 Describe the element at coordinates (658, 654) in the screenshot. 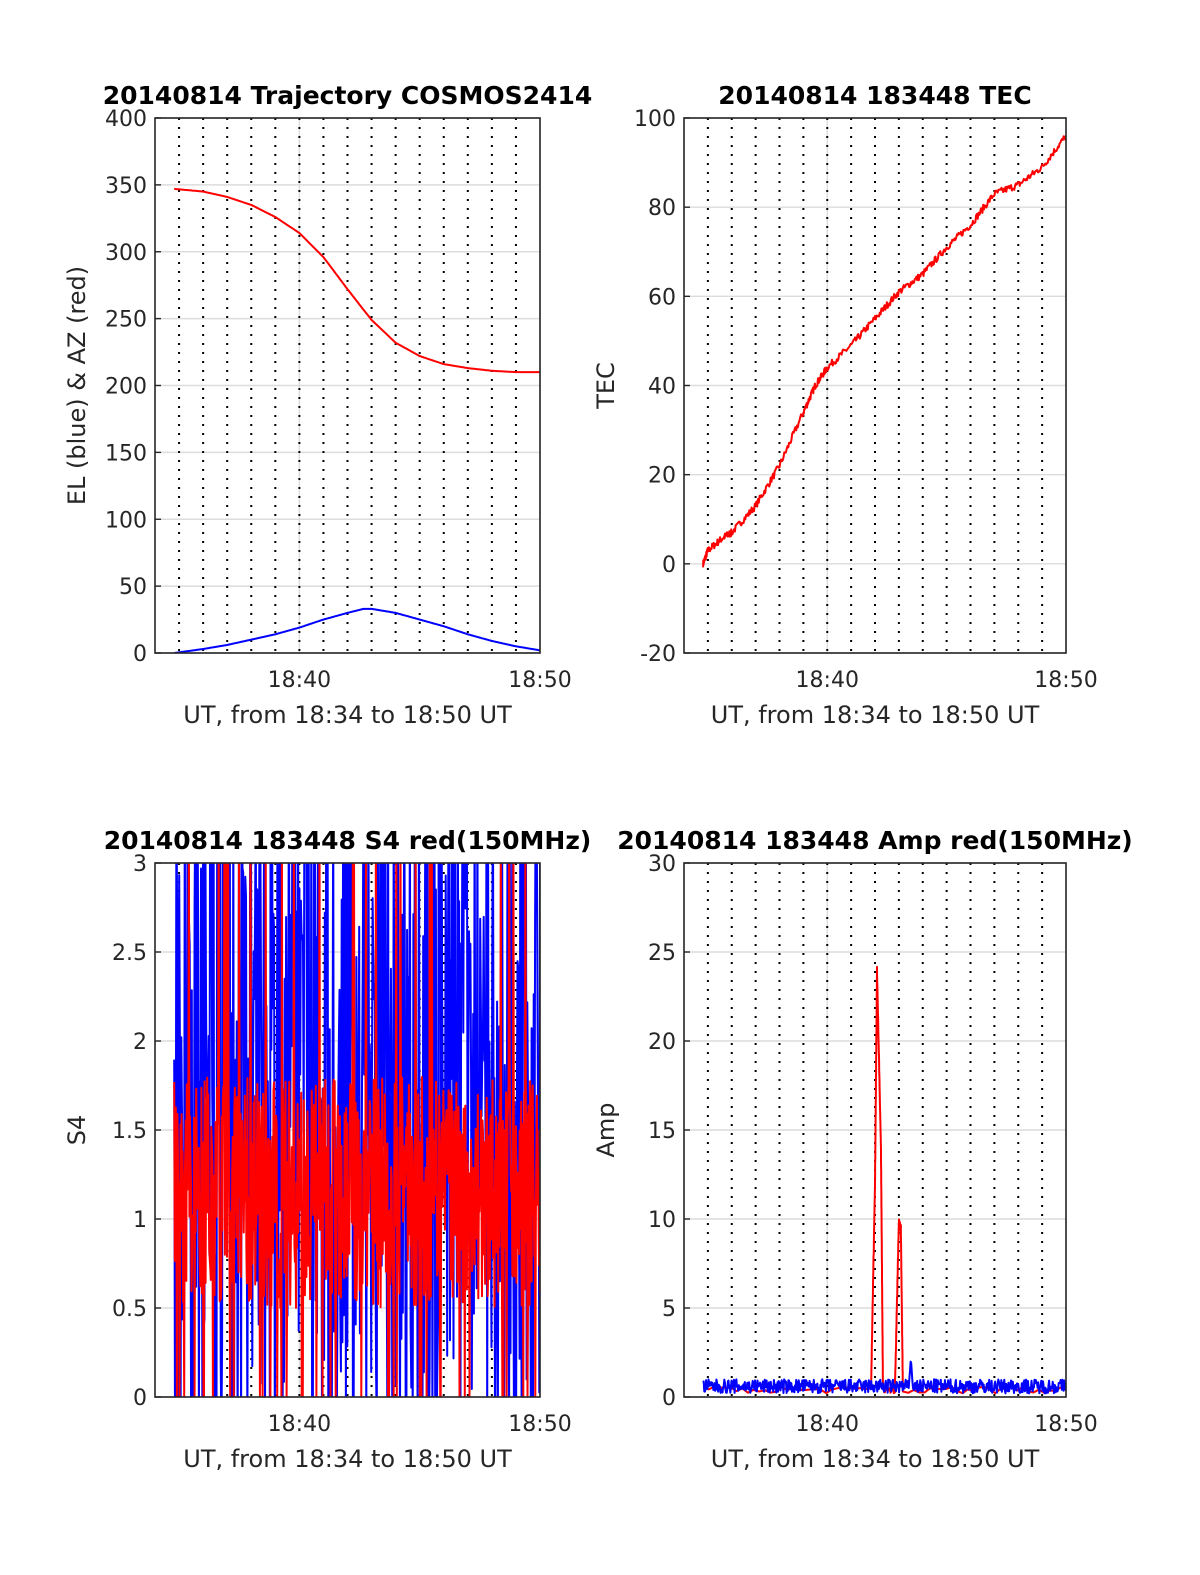

I see `y-tick-label: -20` at that location.